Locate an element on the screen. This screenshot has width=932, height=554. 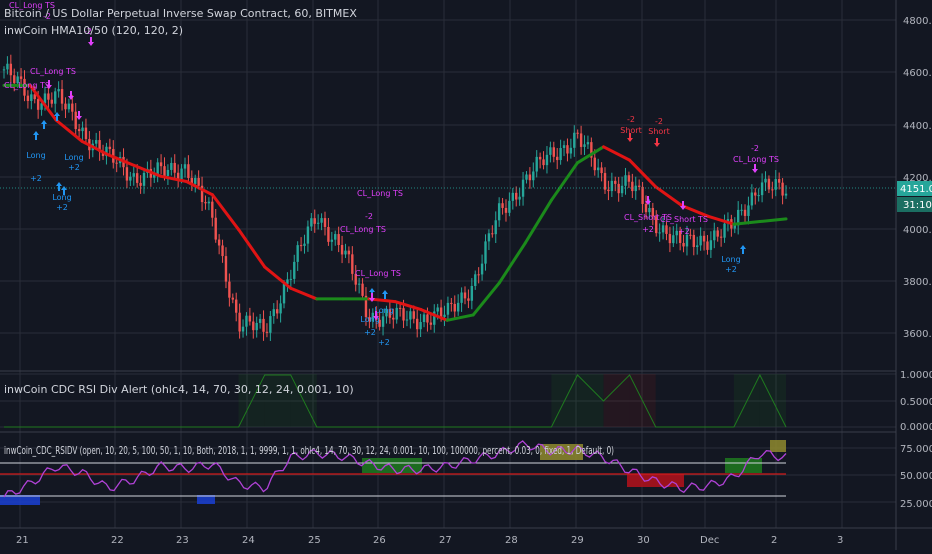
time-tick-label: 2 is located at coordinates (774, 540).